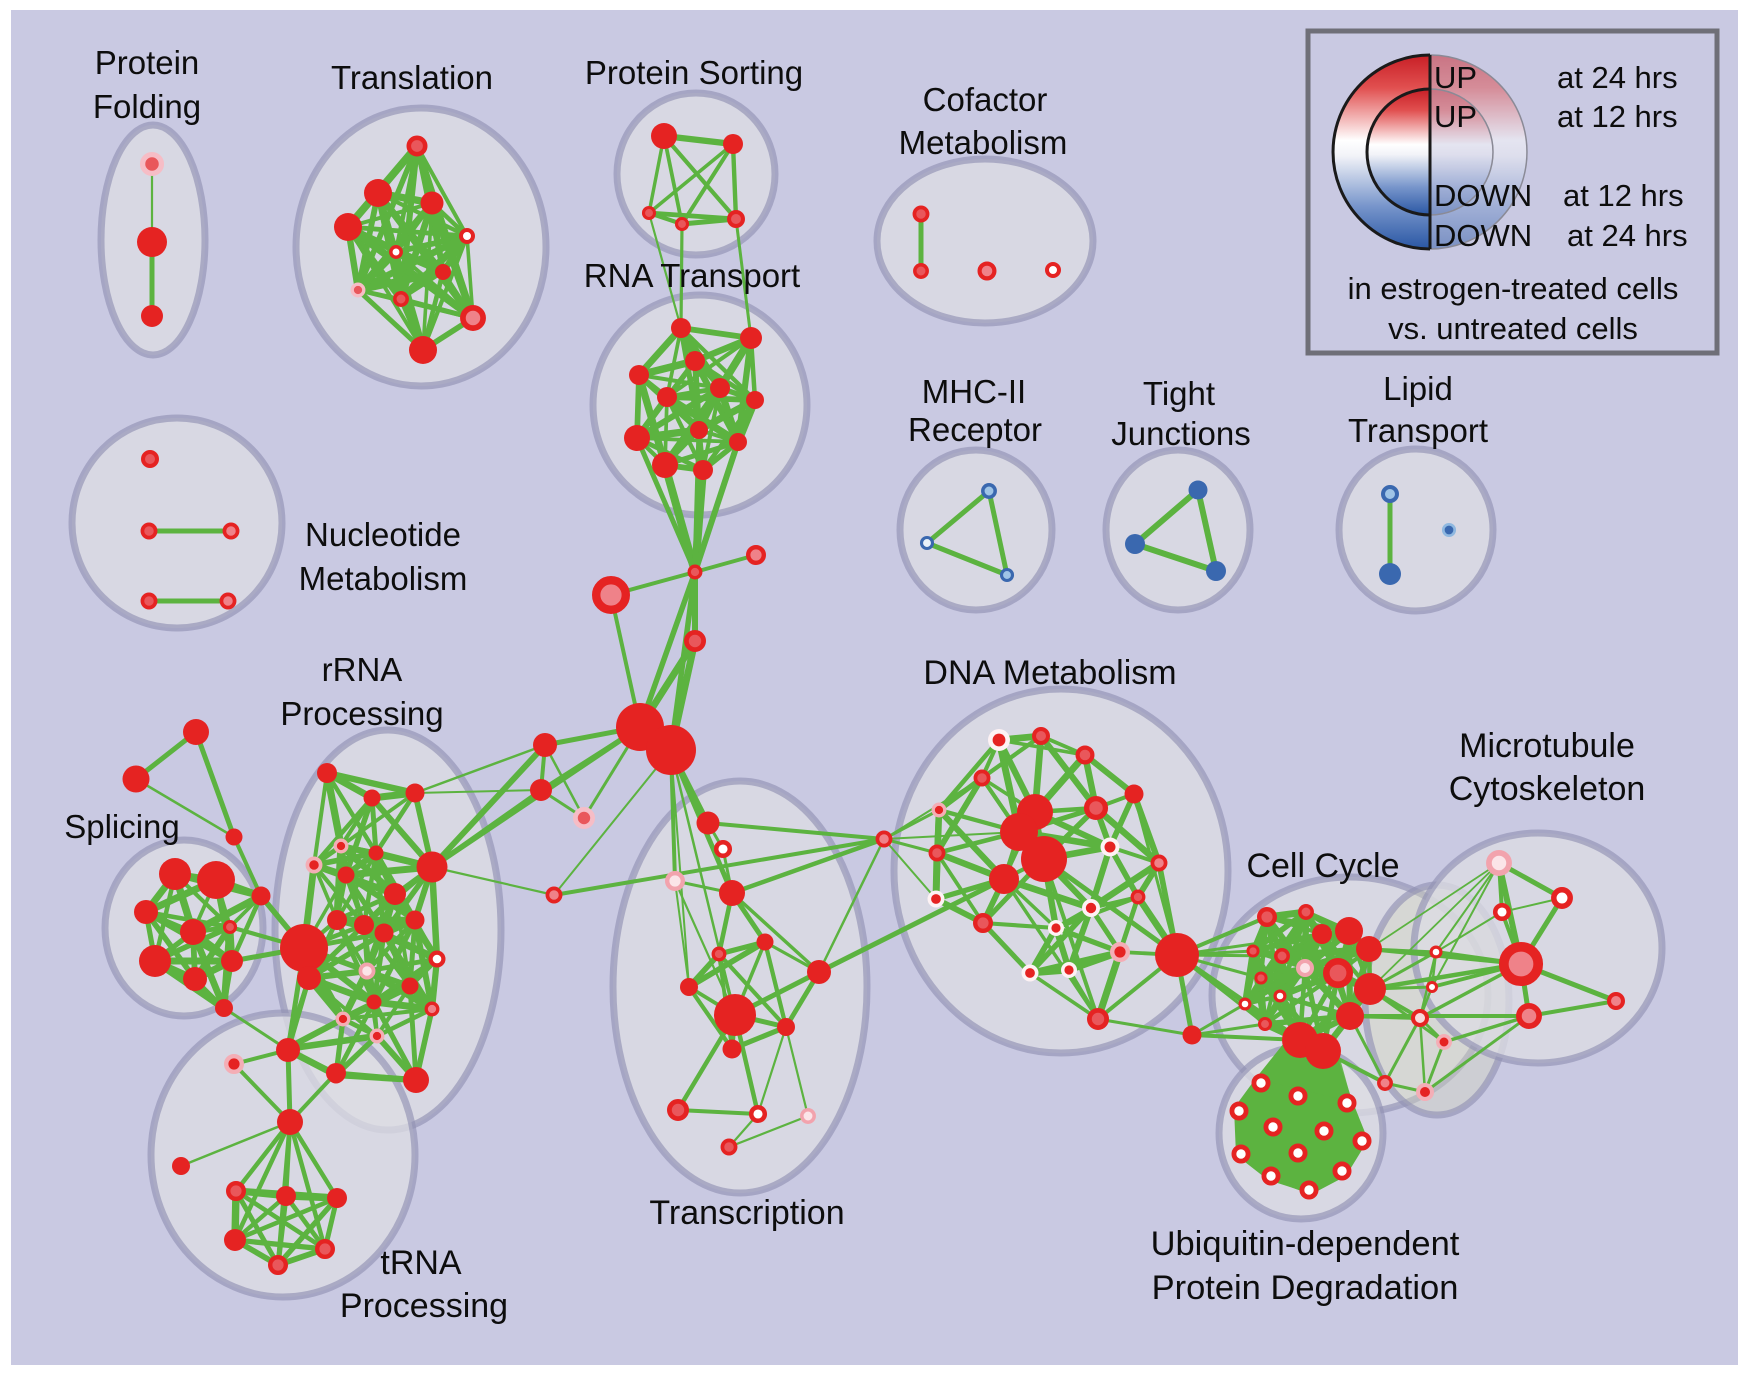 Image resolution: width=1750 pixels, height=1381 pixels. What do you see at coordinates (147, 62) in the screenshot?
I see `svg-text: Protein` at bounding box center [147, 62].